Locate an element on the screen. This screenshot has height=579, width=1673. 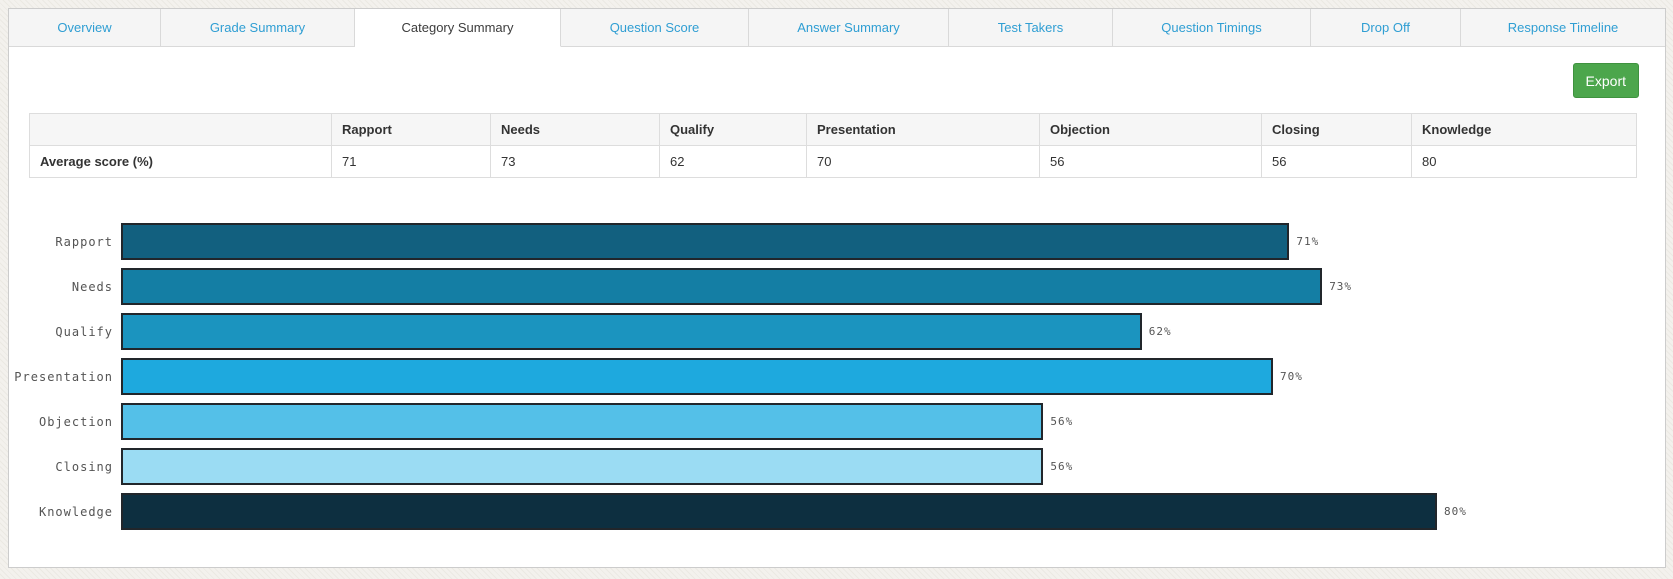
chart-bar-closing is located at coordinates (582, 466).